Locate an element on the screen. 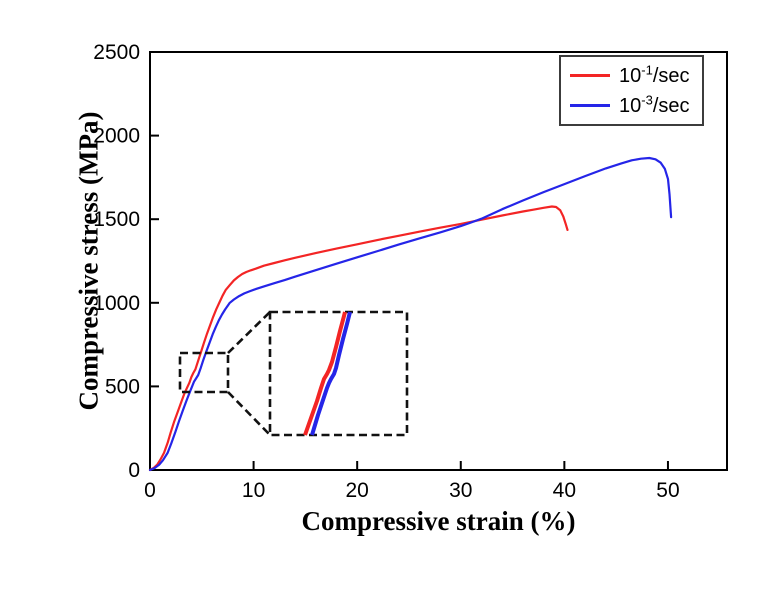 This screenshot has width=772, height=590. legend-label-fast-rate: 10-1/sec is located at coordinates (654, 74).